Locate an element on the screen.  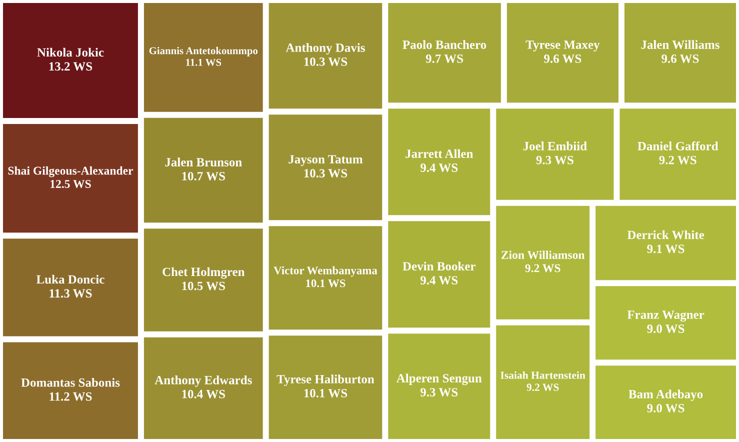
data-label: 13.2 WS is located at coordinates (70, 66).